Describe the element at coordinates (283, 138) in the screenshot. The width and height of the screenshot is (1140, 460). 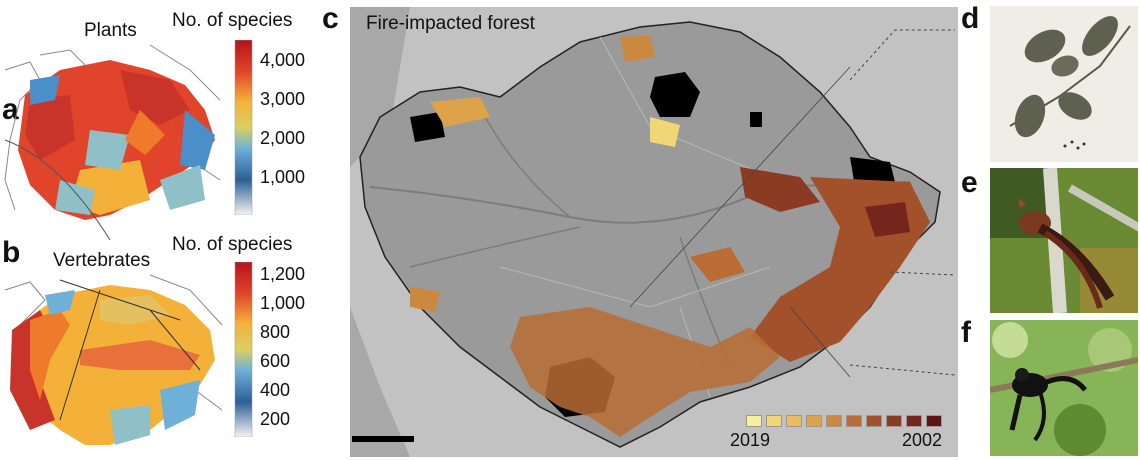
I see `colorbar-plants-tick-3: 2,000` at that location.